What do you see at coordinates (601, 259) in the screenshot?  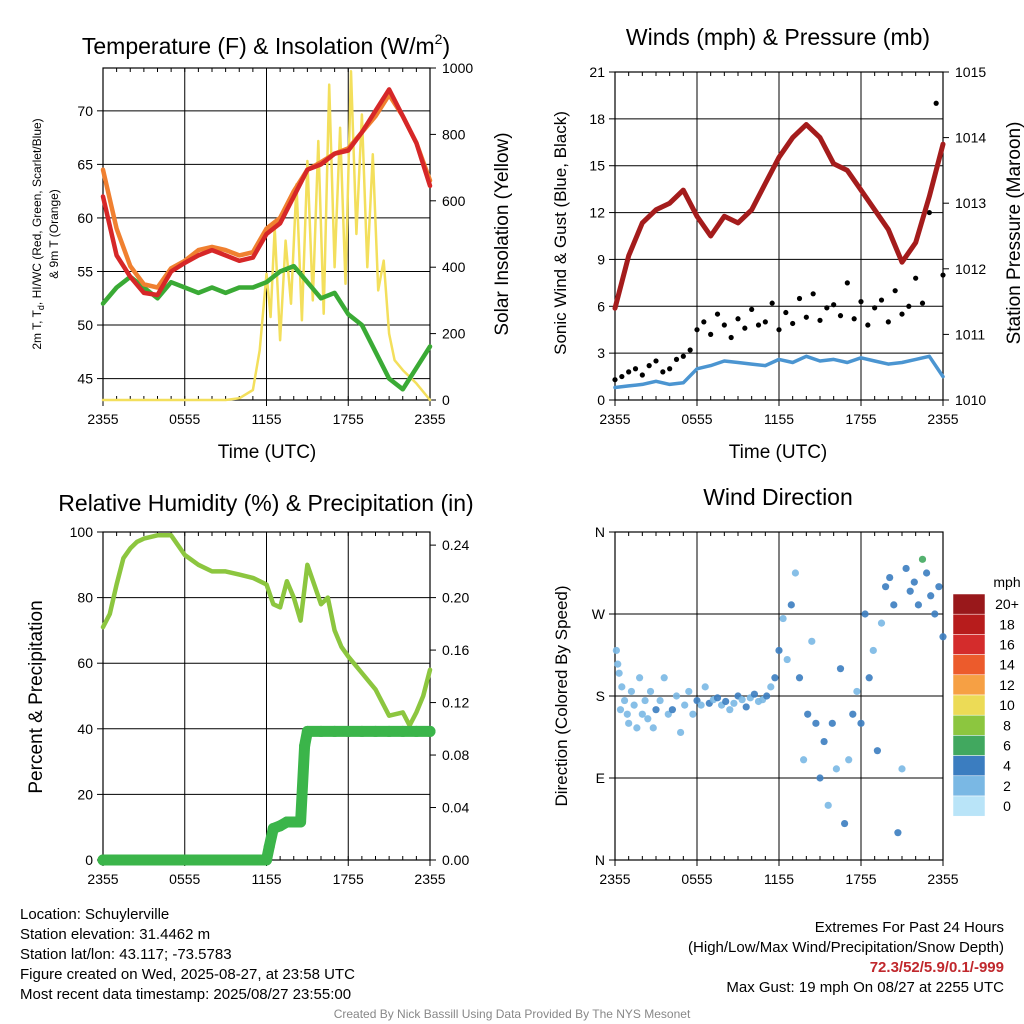 I see `y-tick-label: 9` at bounding box center [601, 259].